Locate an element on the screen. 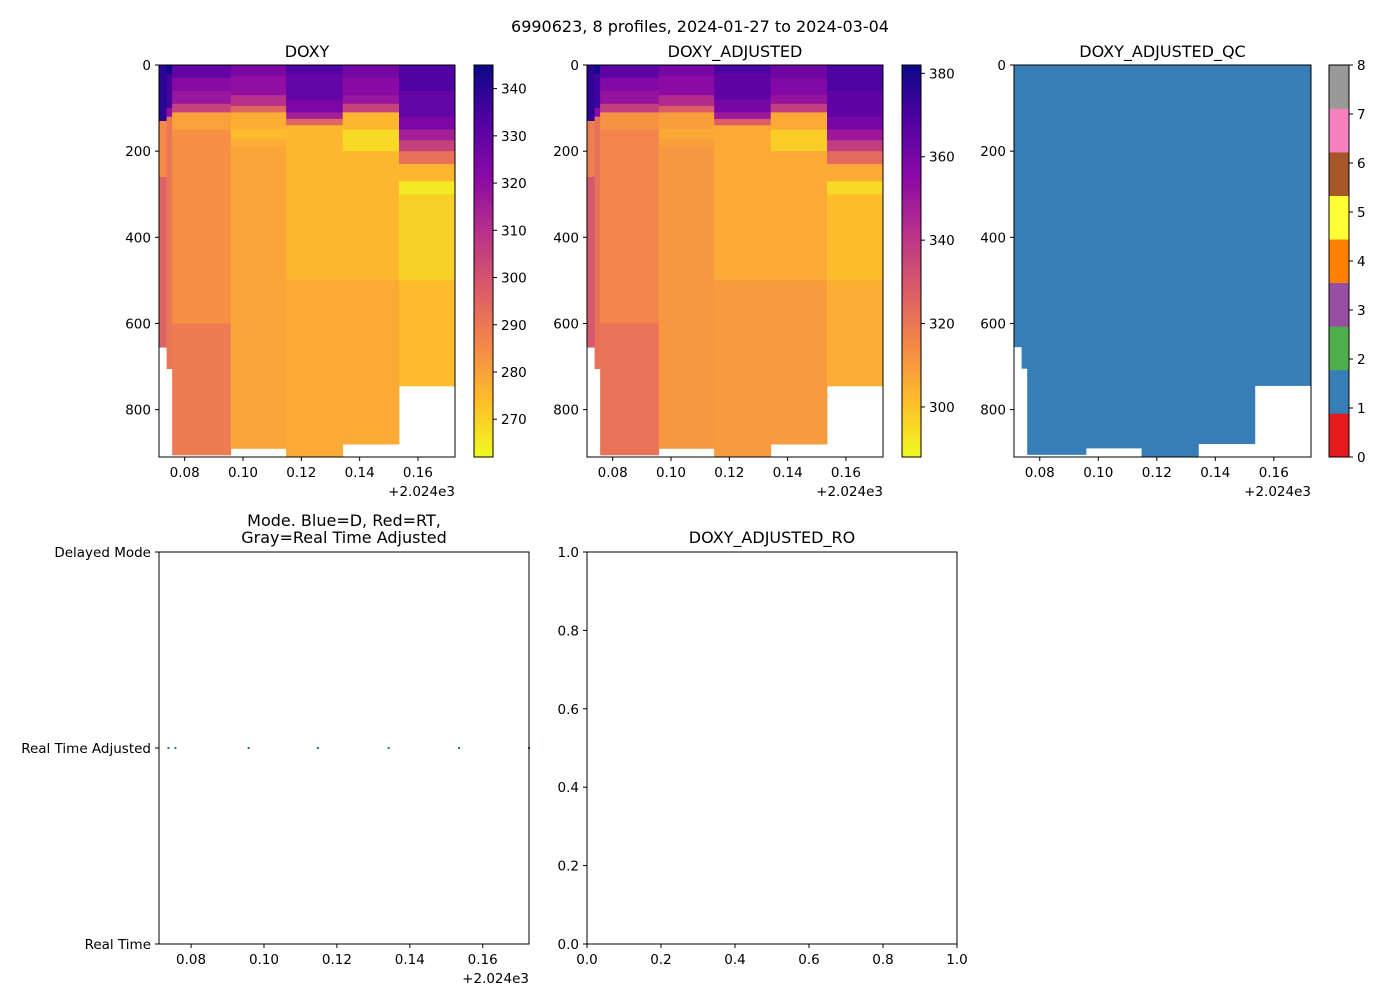  heatmap-cell-p1-s1 is located at coordinates (169, 91).